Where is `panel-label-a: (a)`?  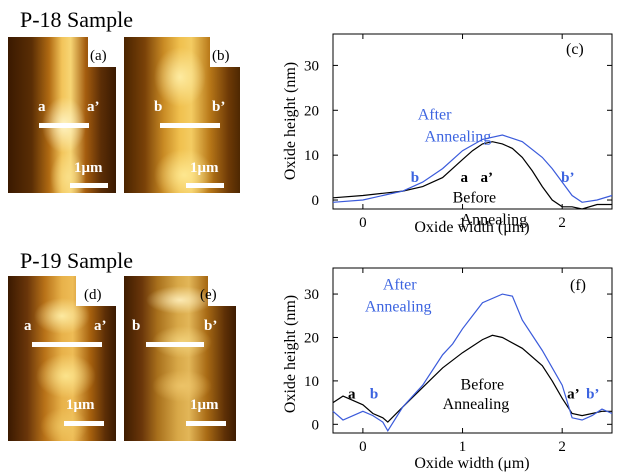
panel-label-a: (a) is located at coordinates (98, 56).